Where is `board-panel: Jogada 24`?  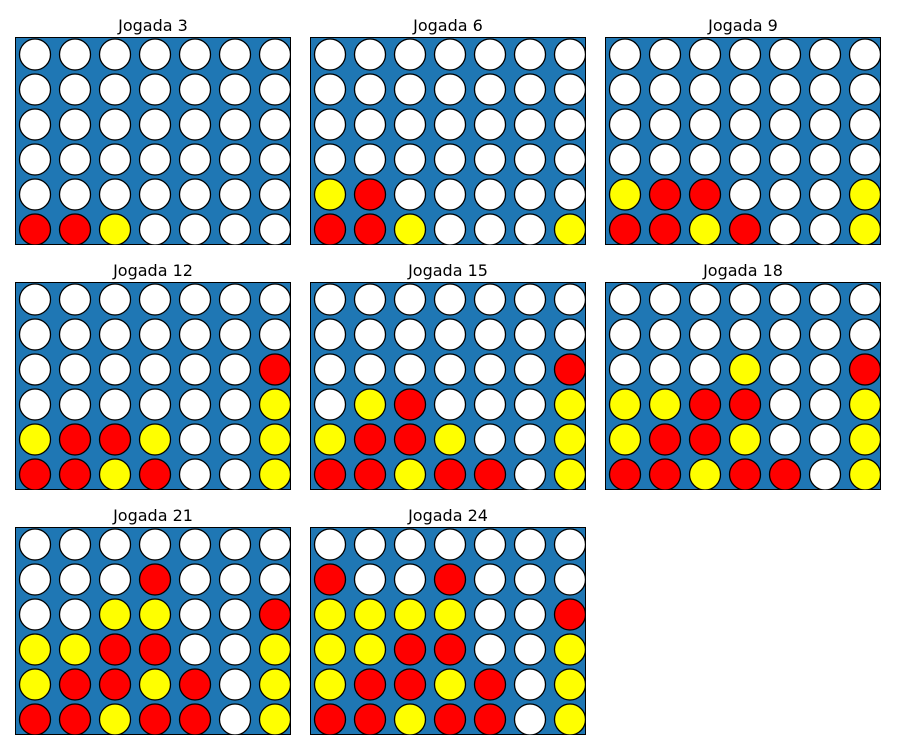
board-panel: Jogada 24 is located at coordinates (448, 620).